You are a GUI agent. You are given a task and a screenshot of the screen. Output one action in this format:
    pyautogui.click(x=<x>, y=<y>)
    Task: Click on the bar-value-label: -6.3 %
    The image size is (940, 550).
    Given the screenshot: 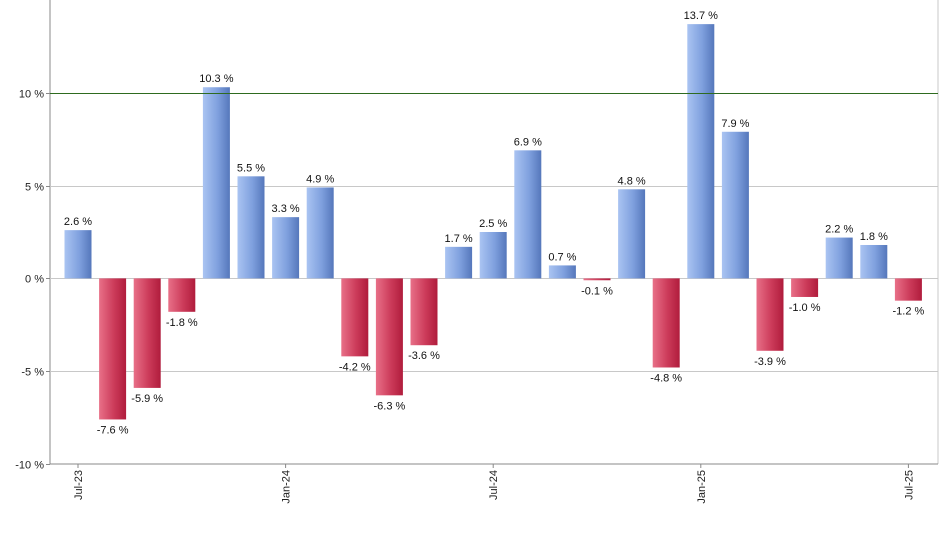 What is the action you would take?
    pyautogui.click(x=390, y=406)
    